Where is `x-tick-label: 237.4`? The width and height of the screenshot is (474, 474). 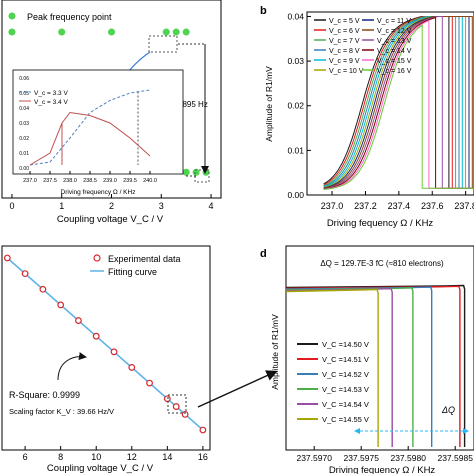 x-tick-label: 237.4 is located at coordinates (399, 206).